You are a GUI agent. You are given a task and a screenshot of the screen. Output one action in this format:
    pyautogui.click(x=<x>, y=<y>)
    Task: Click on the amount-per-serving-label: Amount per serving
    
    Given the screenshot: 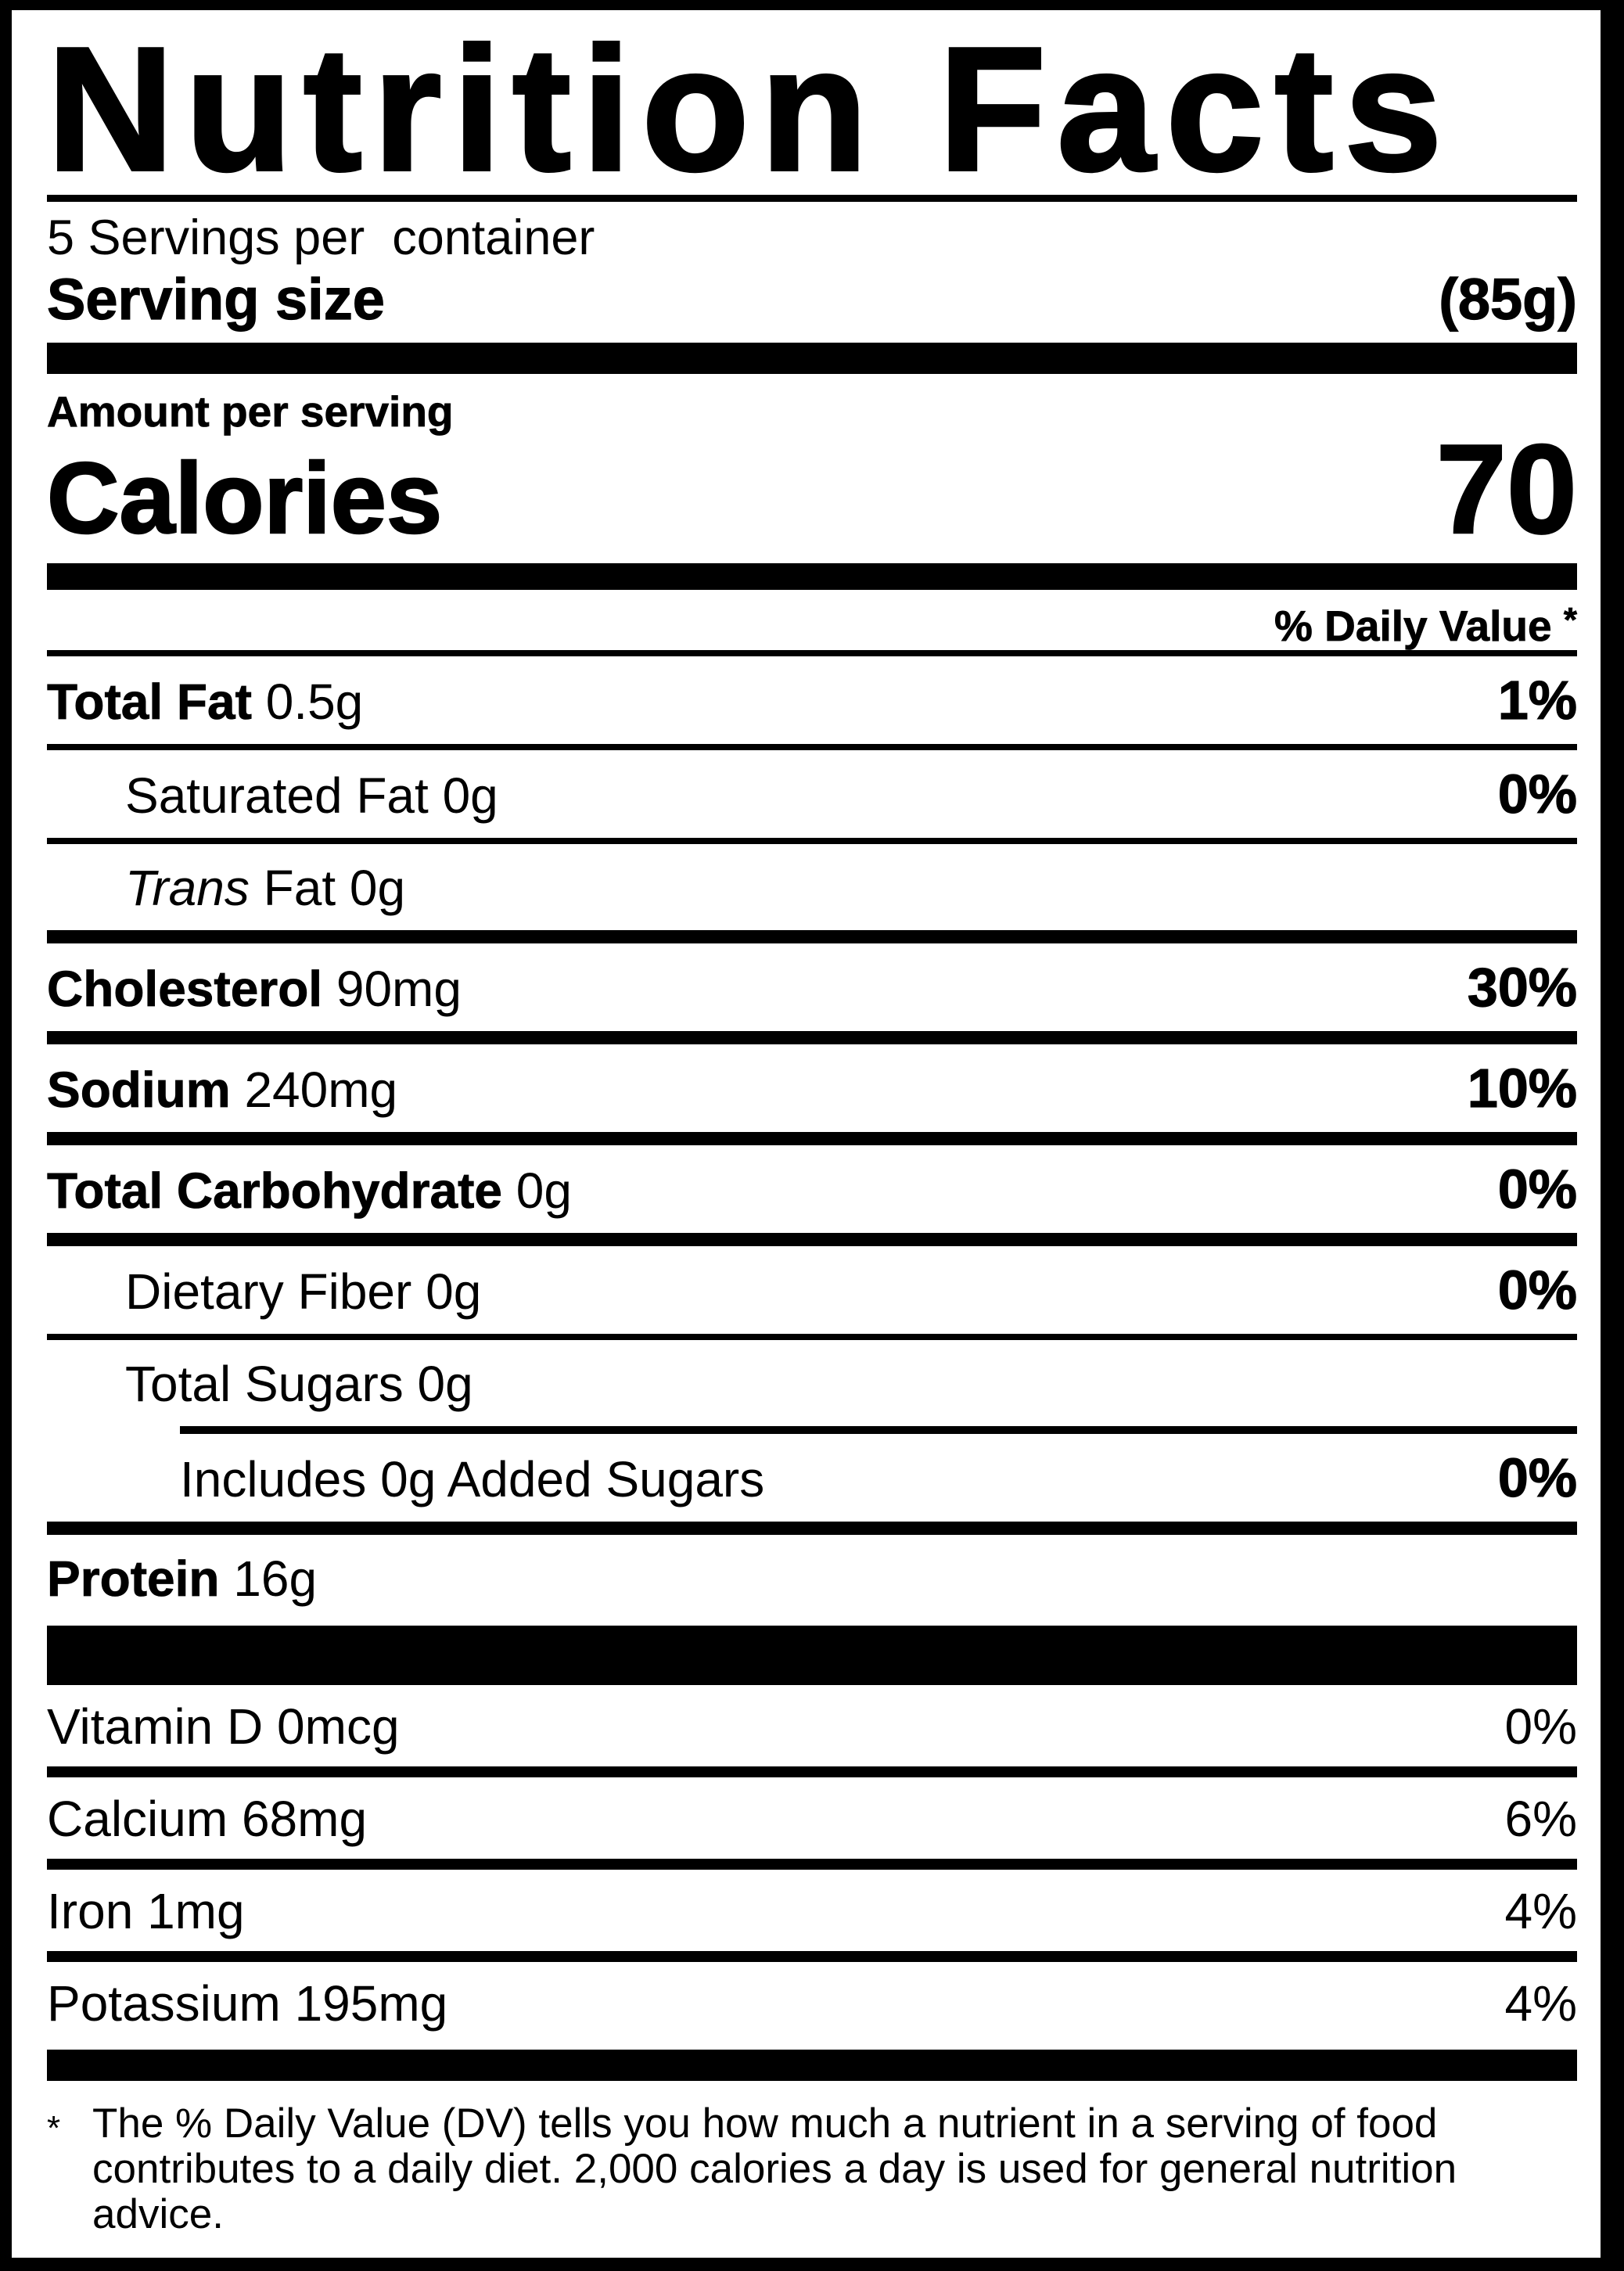 What is the action you would take?
    pyautogui.click(x=250, y=412)
    